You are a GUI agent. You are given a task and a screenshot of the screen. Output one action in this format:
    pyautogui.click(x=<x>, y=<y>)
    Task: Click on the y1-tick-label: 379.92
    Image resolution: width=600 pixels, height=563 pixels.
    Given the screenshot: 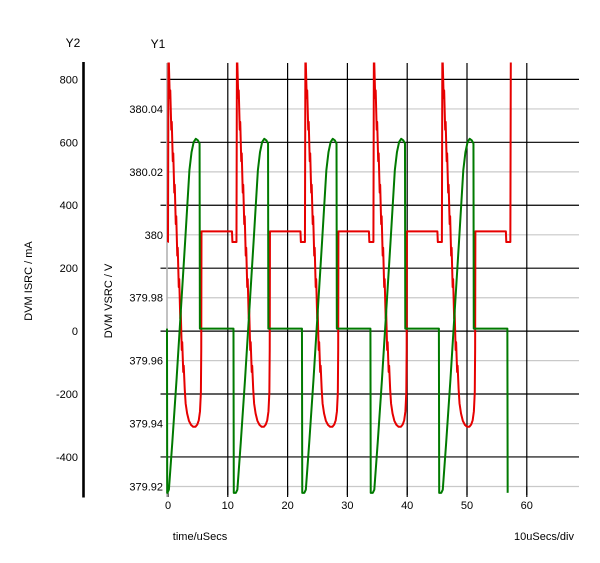 What is the action you would take?
    pyautogui.click(x=146, y=488)
    